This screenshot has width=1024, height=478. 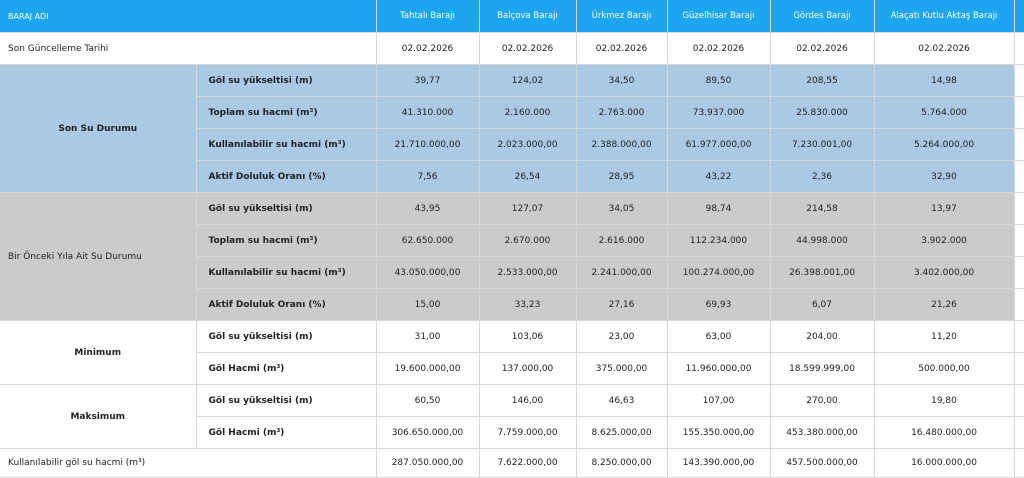 I want to click on header-dam: Balçova Barajı, so click(x=528, y=16).